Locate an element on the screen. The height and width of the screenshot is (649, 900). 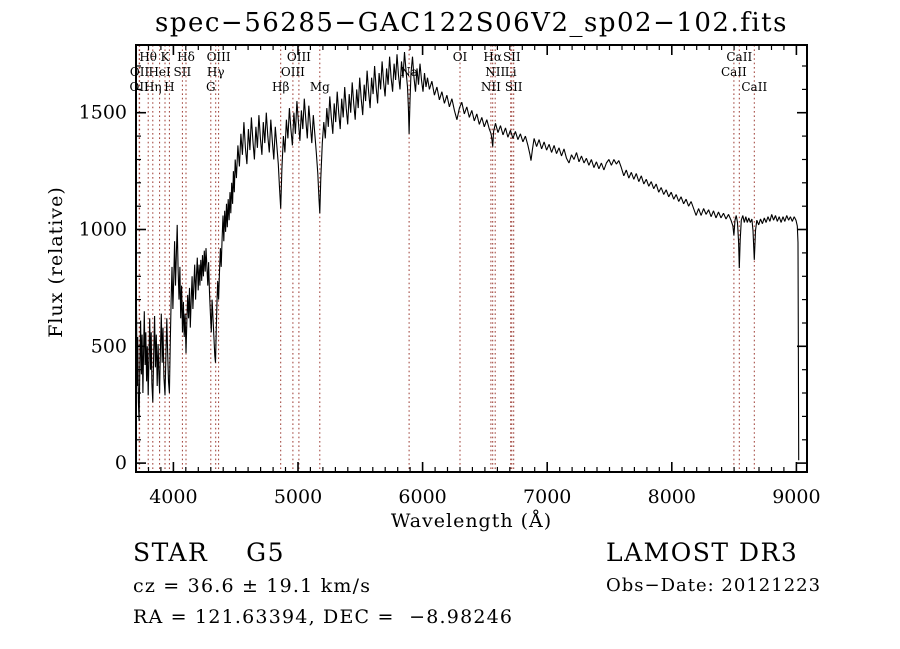
spectral-line-label: Li is located at coordinates (511, 72).